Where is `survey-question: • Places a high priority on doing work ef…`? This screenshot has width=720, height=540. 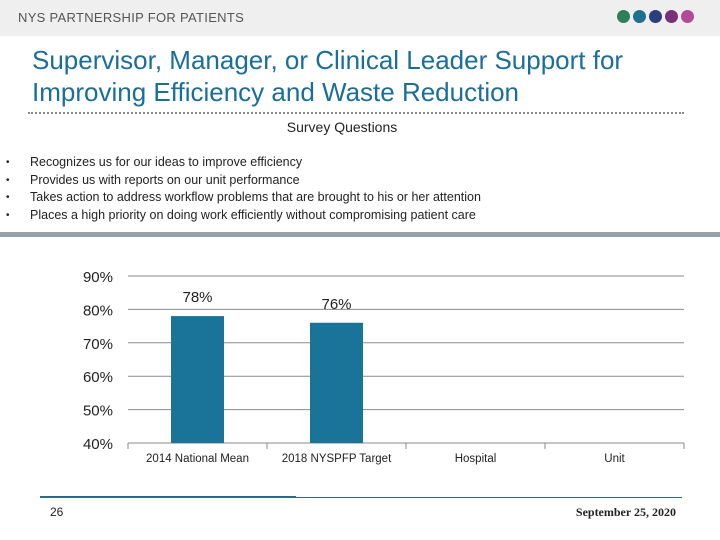
survey-question: • Places a high priority on doing work ef… is located at coordinates (243, 216).